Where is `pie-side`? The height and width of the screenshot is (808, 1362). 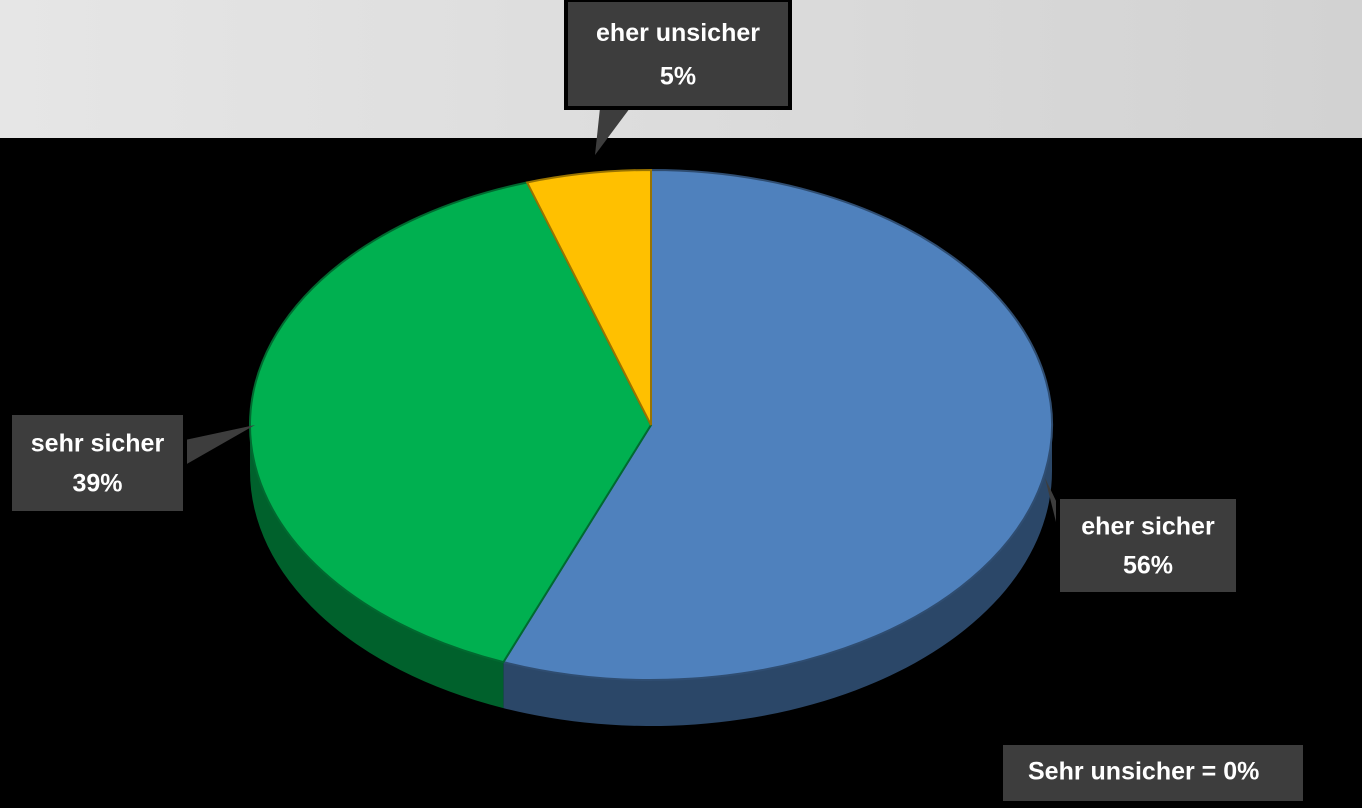
pie-side is located at coordinates (376, 567).